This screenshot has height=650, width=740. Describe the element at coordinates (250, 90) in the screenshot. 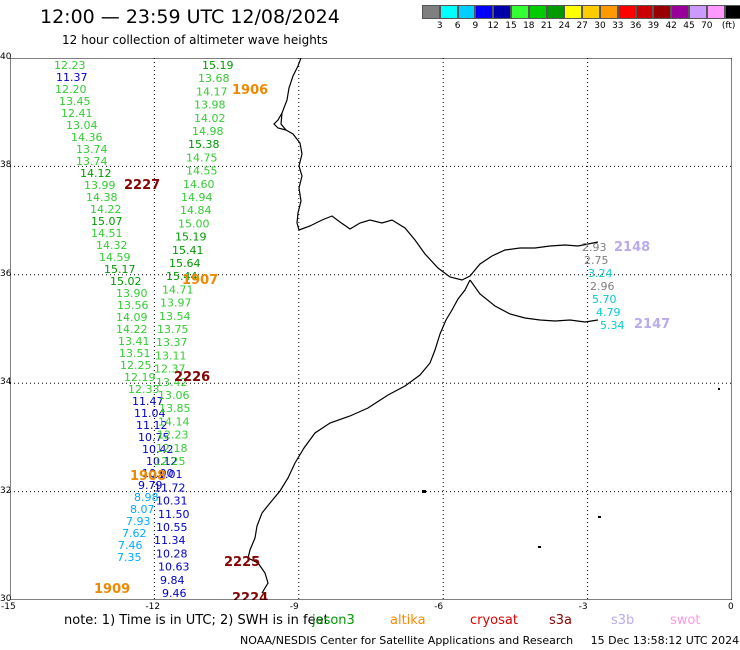

I see `pass-number-label: 1906` at that location.